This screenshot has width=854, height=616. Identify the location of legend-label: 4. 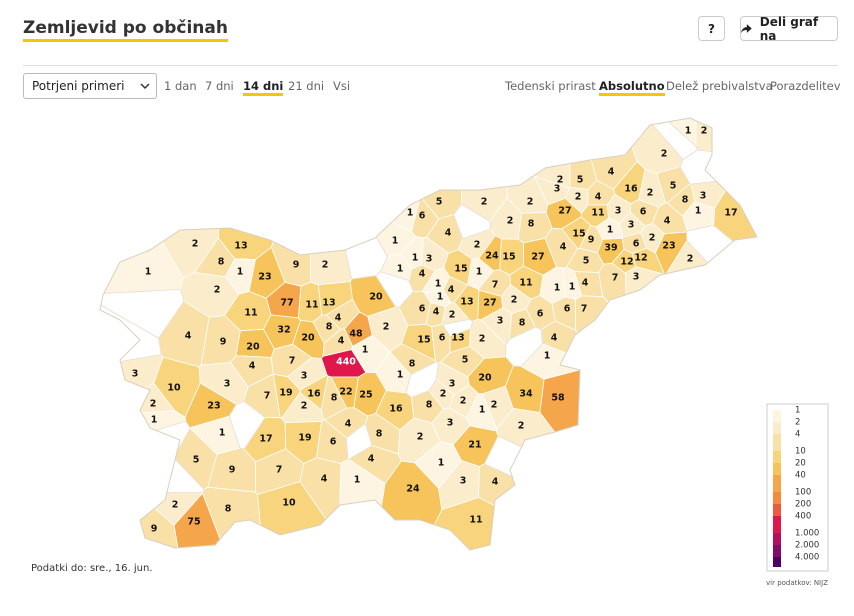
(797, 435).